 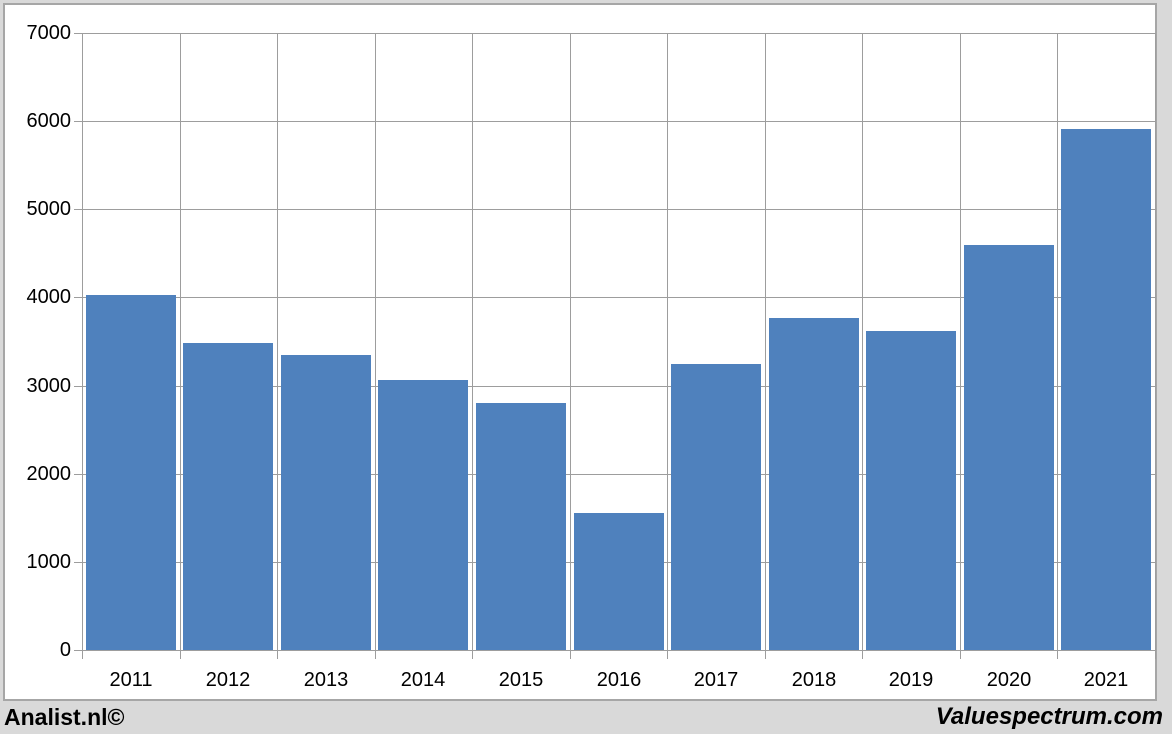 What do you see at coordinates (521, 526) in the screenshot?
I see `bar-2015` at bounding box center [521, 526].